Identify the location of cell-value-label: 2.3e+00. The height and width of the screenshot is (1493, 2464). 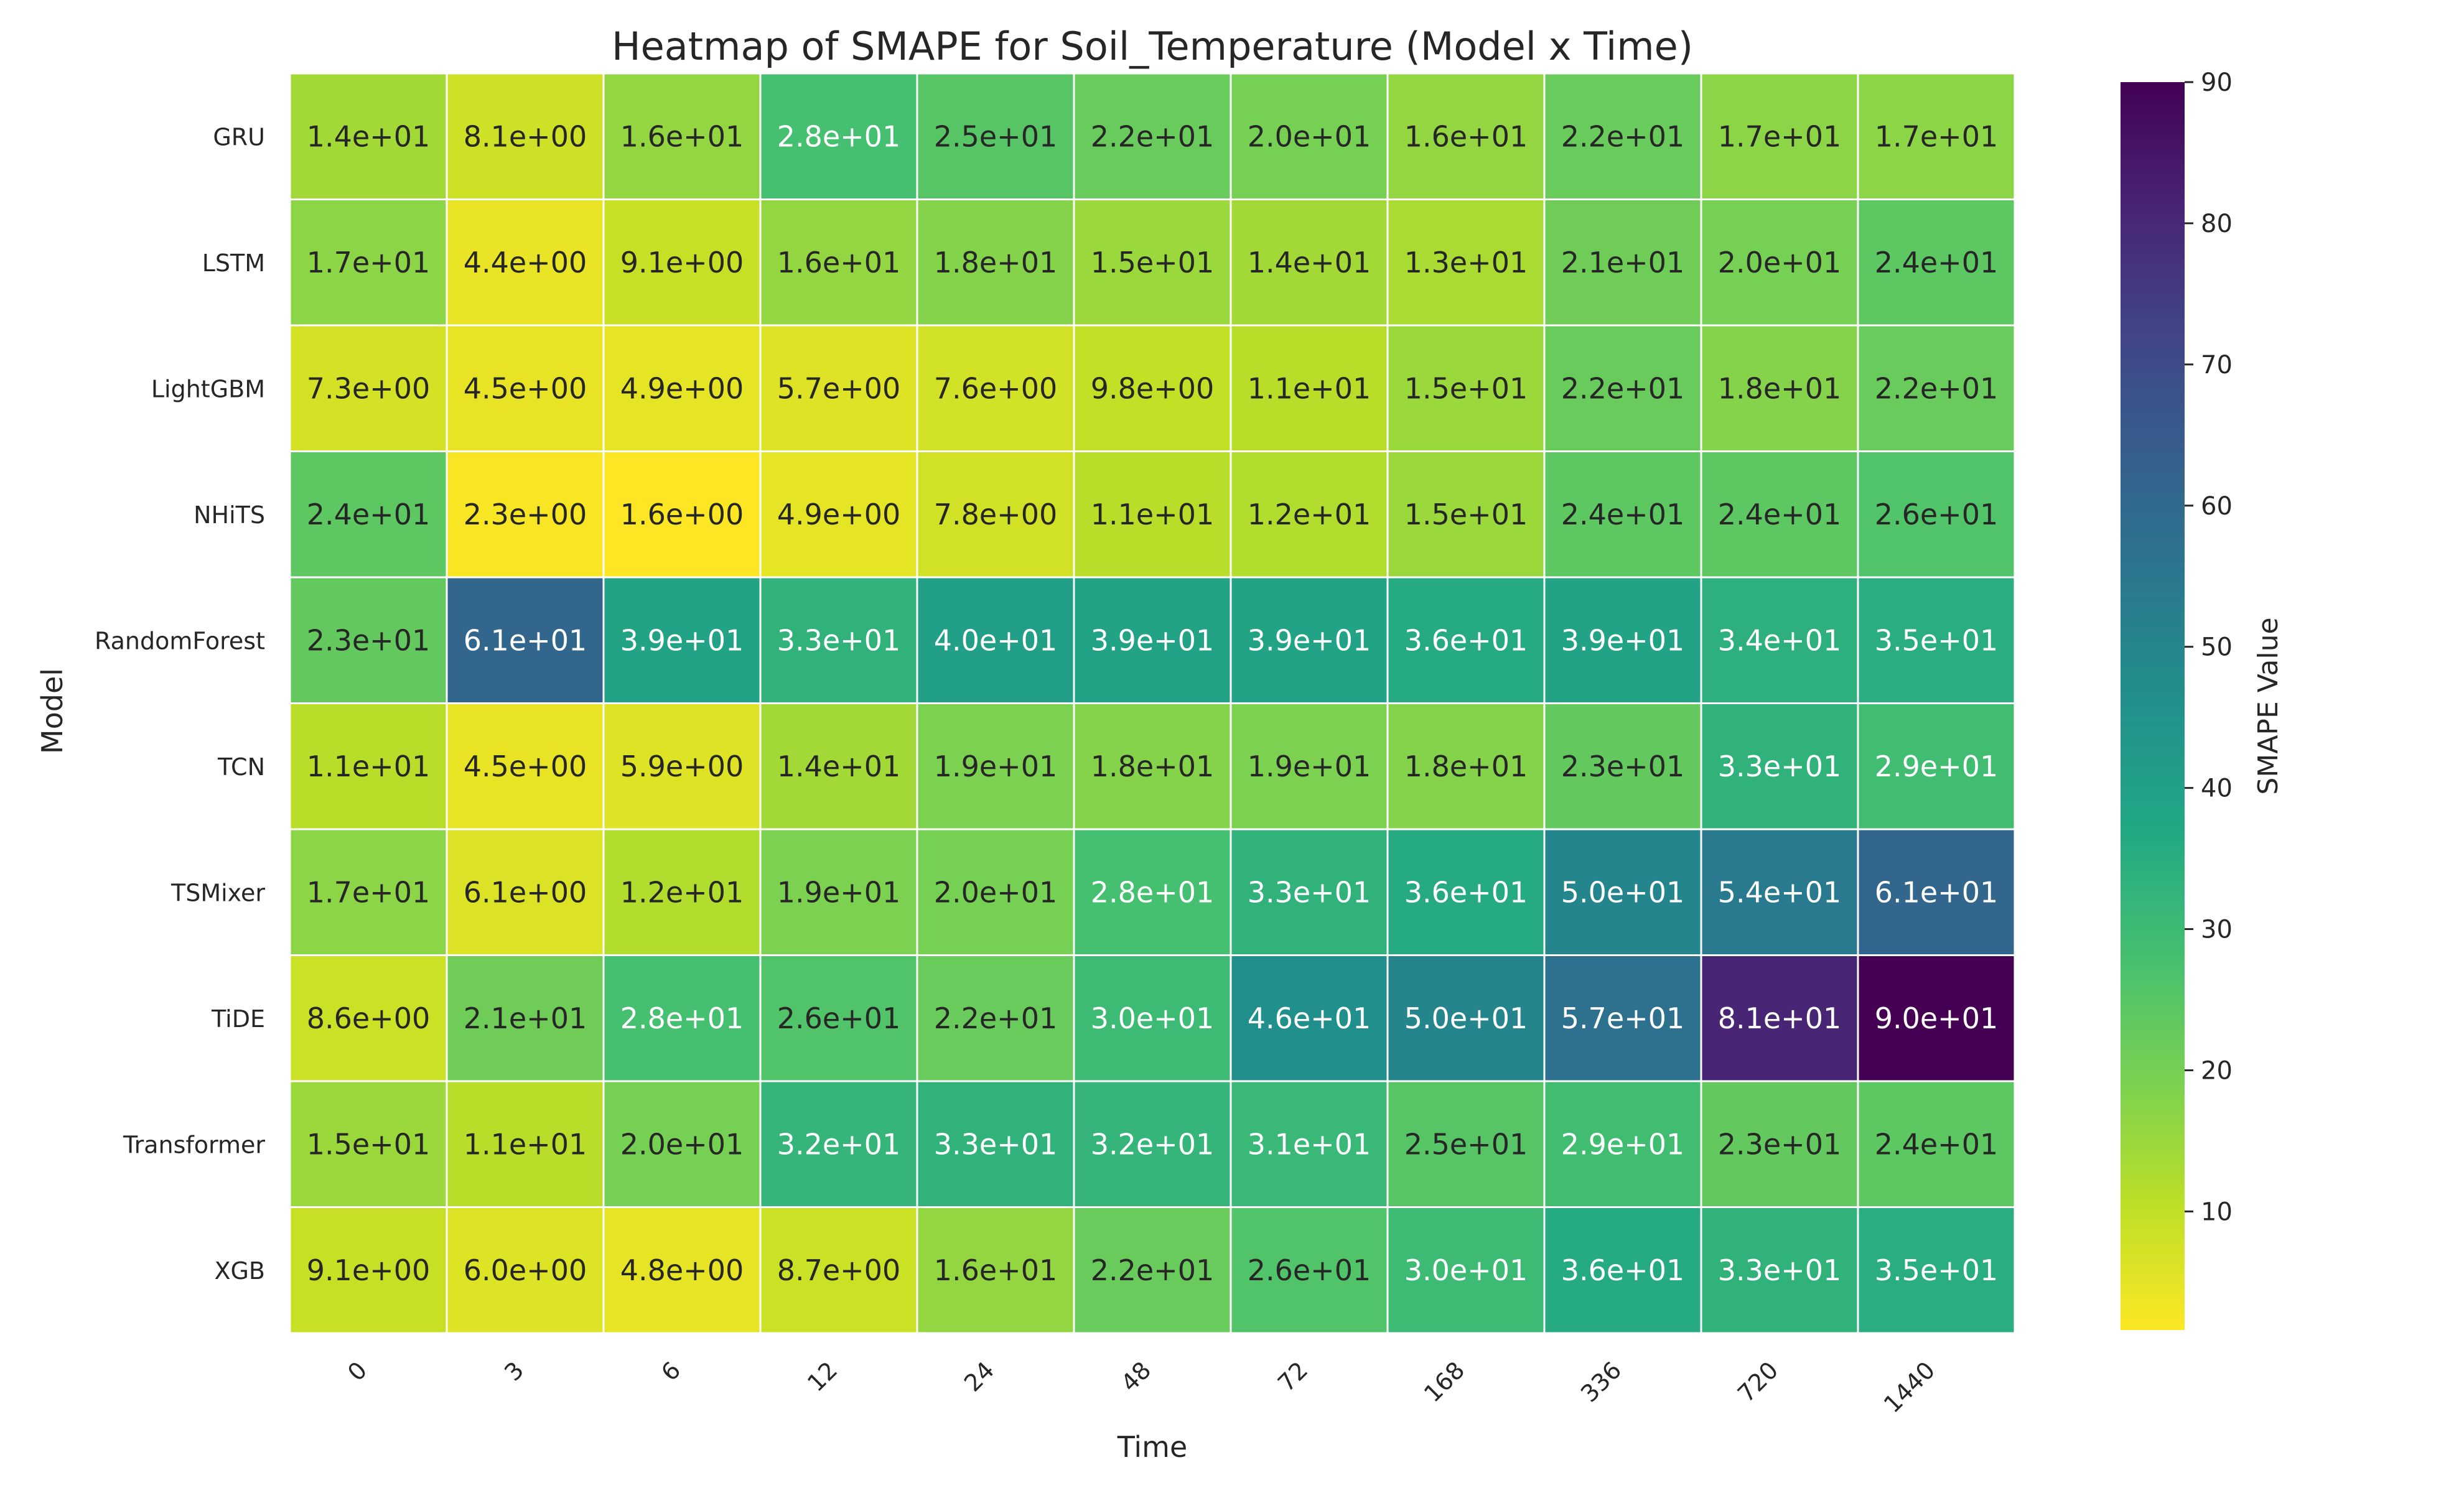
(525, 514).